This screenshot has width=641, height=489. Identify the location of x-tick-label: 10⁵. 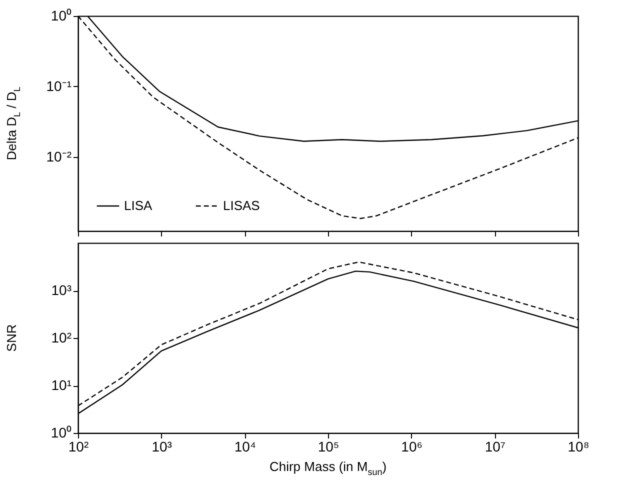
(329, 446).